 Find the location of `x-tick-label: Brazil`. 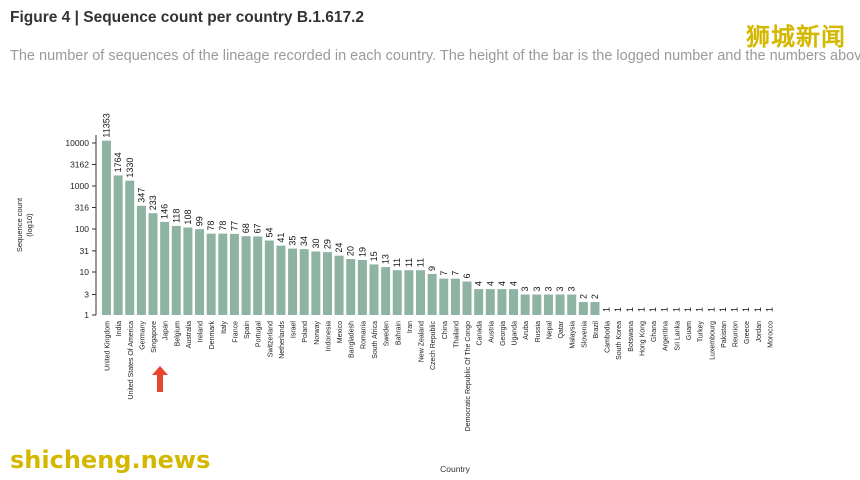

x-tick-label: Brazil is located at coordinates (596, 330).